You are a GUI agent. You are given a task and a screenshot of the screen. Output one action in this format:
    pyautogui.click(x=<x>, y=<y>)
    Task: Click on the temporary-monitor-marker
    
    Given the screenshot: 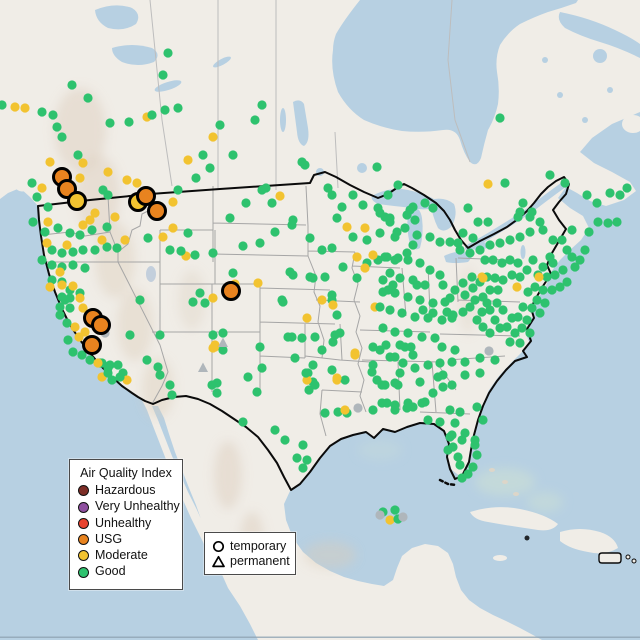 What is the action you would take?
    pyautogui.click(x=101, y=325)
    